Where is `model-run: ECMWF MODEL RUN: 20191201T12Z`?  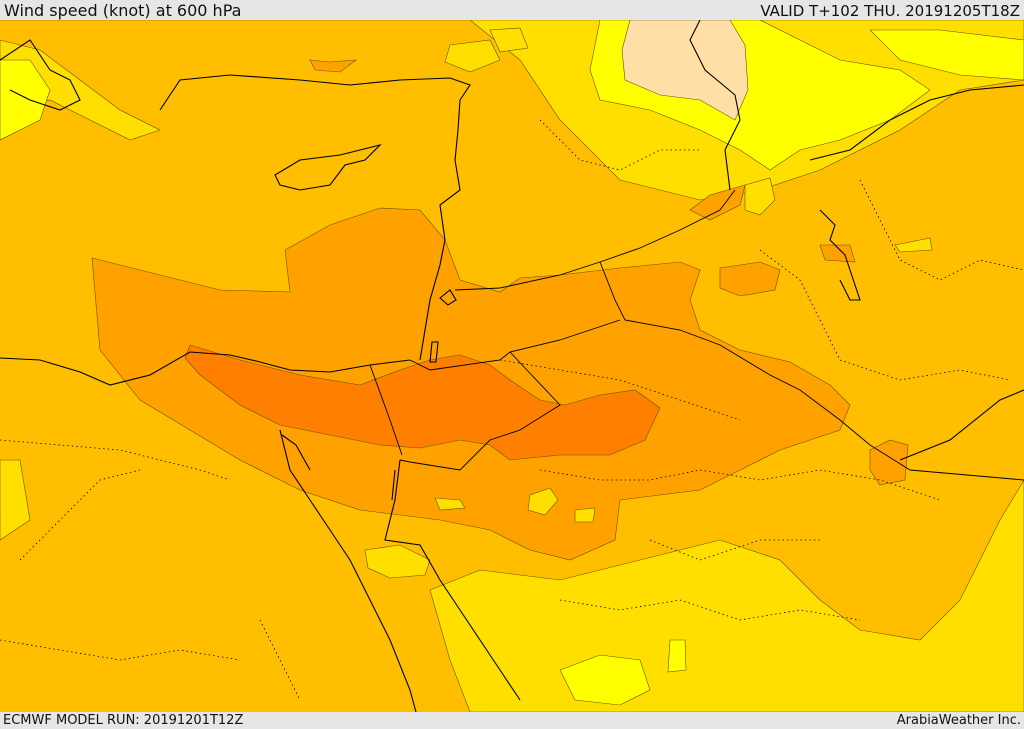 model-run: ECMWF MODEL RUN: 20191201T12Z is located at coordinates (123, 720).